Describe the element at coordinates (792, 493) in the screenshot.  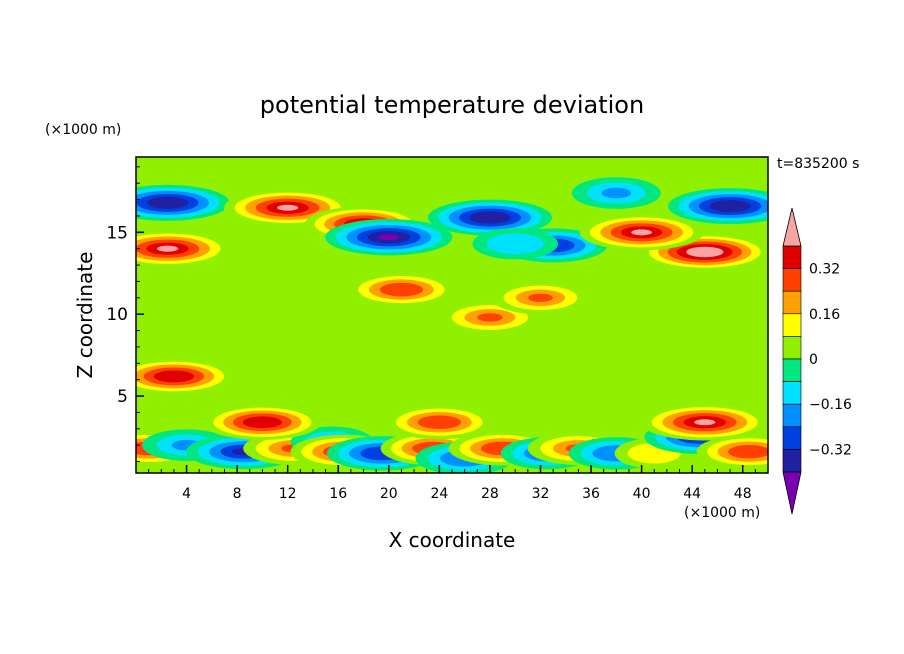
I see `colorbar-under-arrow` at that location.